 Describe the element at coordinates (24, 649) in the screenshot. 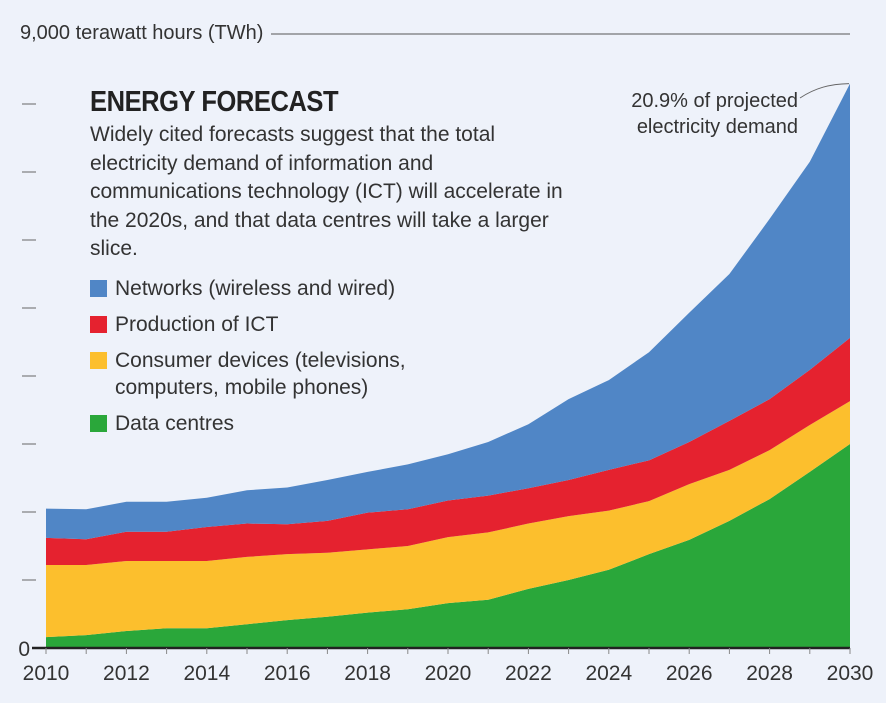

I see `y-tick-label: 0` at that location.